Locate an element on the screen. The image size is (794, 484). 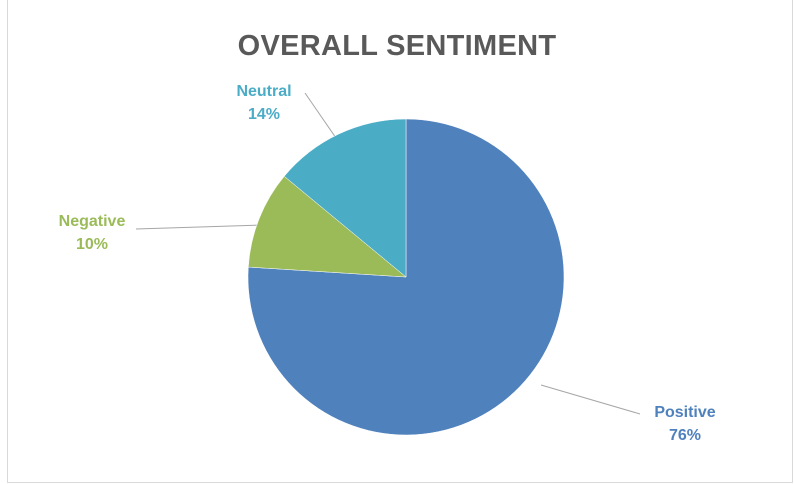
chart-title: OVERALL SENTIMENT is located at coordinates (397, 46).